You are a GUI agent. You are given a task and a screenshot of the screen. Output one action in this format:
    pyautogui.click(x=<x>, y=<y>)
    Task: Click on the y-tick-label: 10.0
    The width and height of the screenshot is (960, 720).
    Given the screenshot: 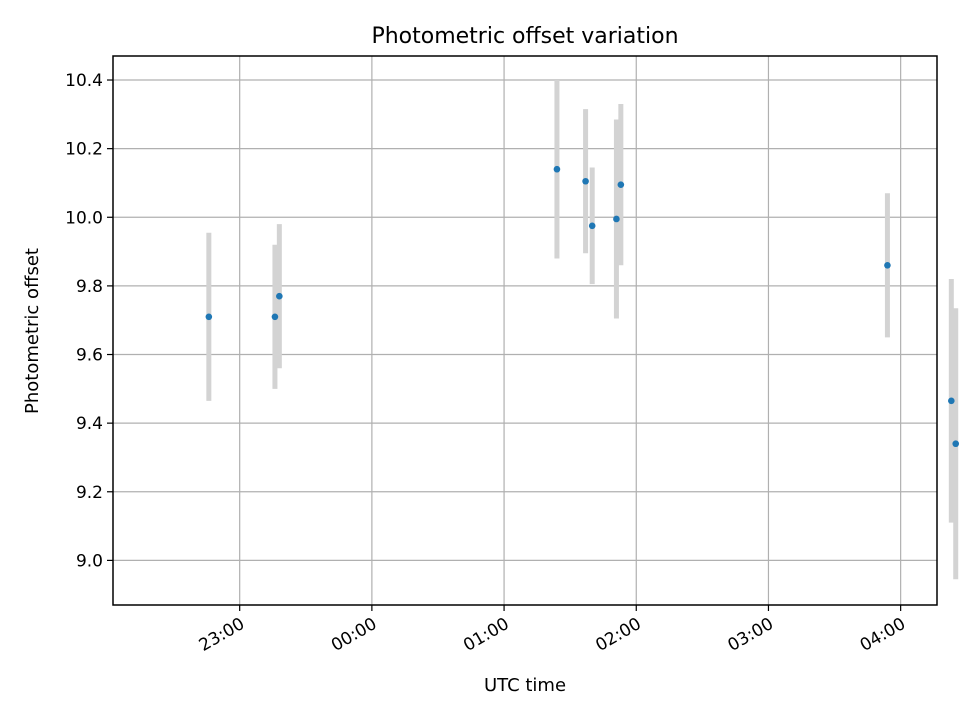 What is the action you would take?
    pyautogui.click(x=84, y=218)
    